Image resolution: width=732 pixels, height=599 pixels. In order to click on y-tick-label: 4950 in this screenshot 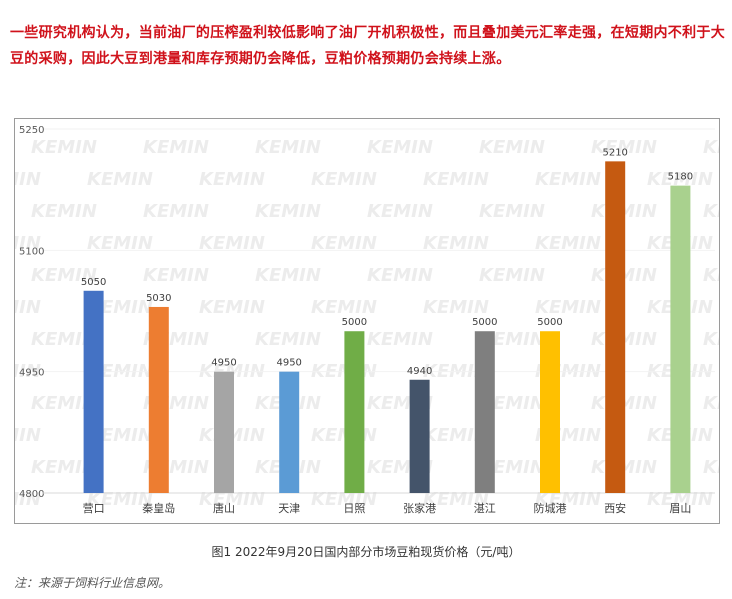, I will do `click(31, 373)`.